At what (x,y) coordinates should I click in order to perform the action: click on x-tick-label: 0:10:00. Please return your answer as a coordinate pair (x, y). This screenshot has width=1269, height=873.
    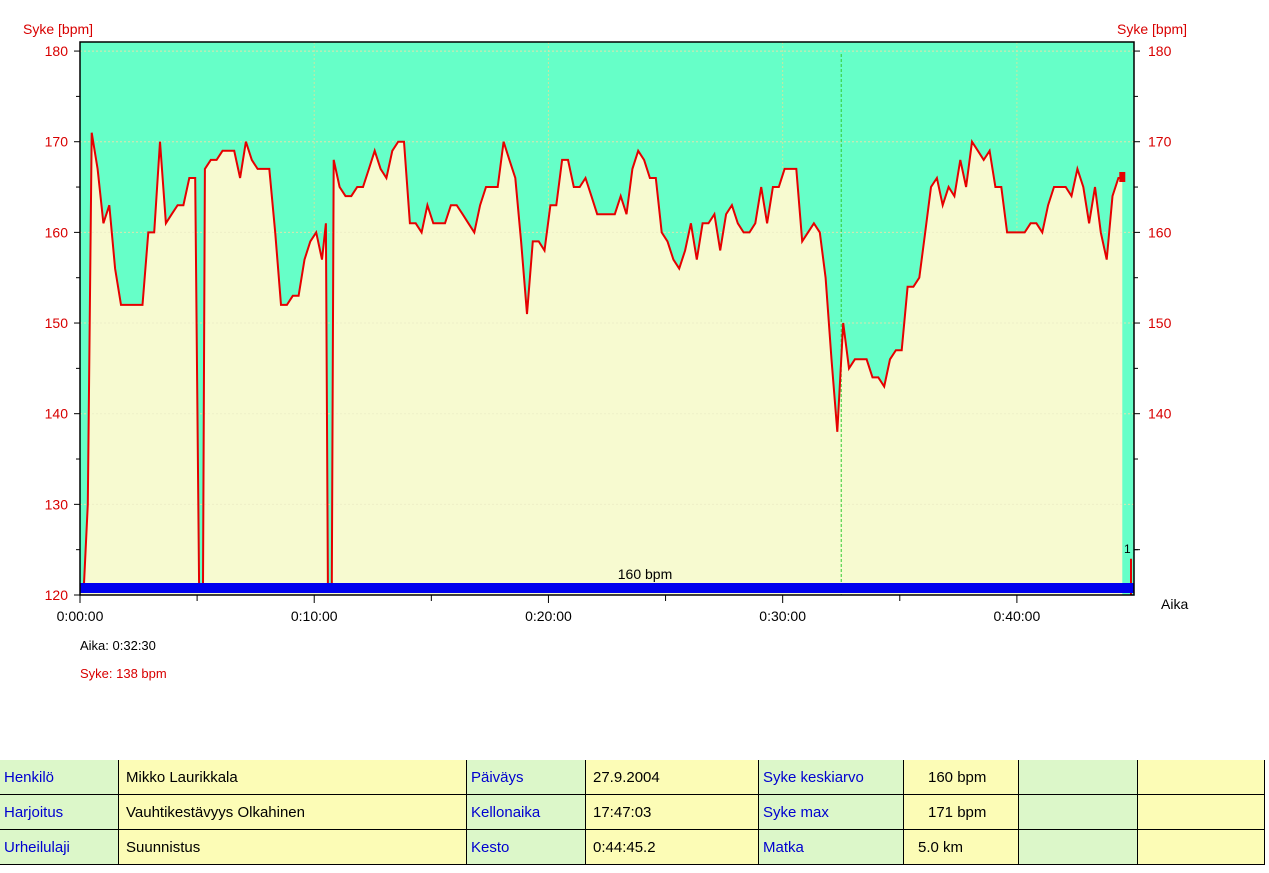
    Looking at the image, I should click on (314, 616).